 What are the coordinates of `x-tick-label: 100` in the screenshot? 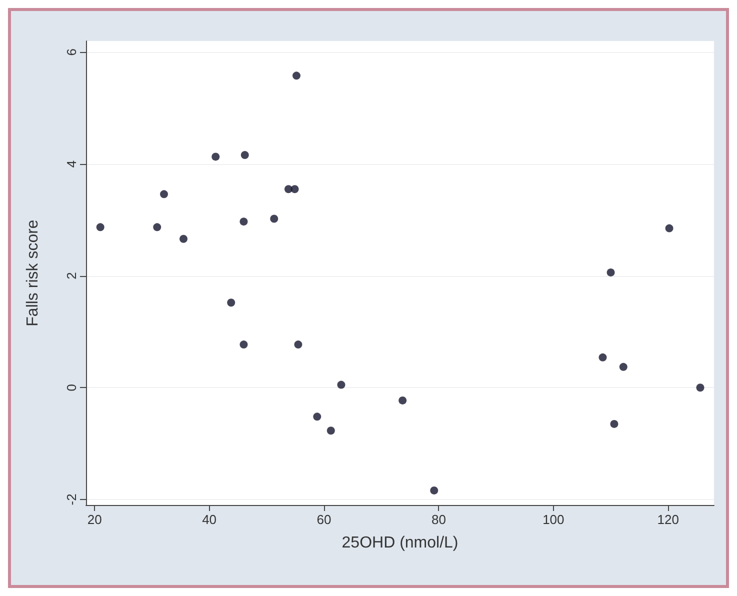 It's located at (553, 519).